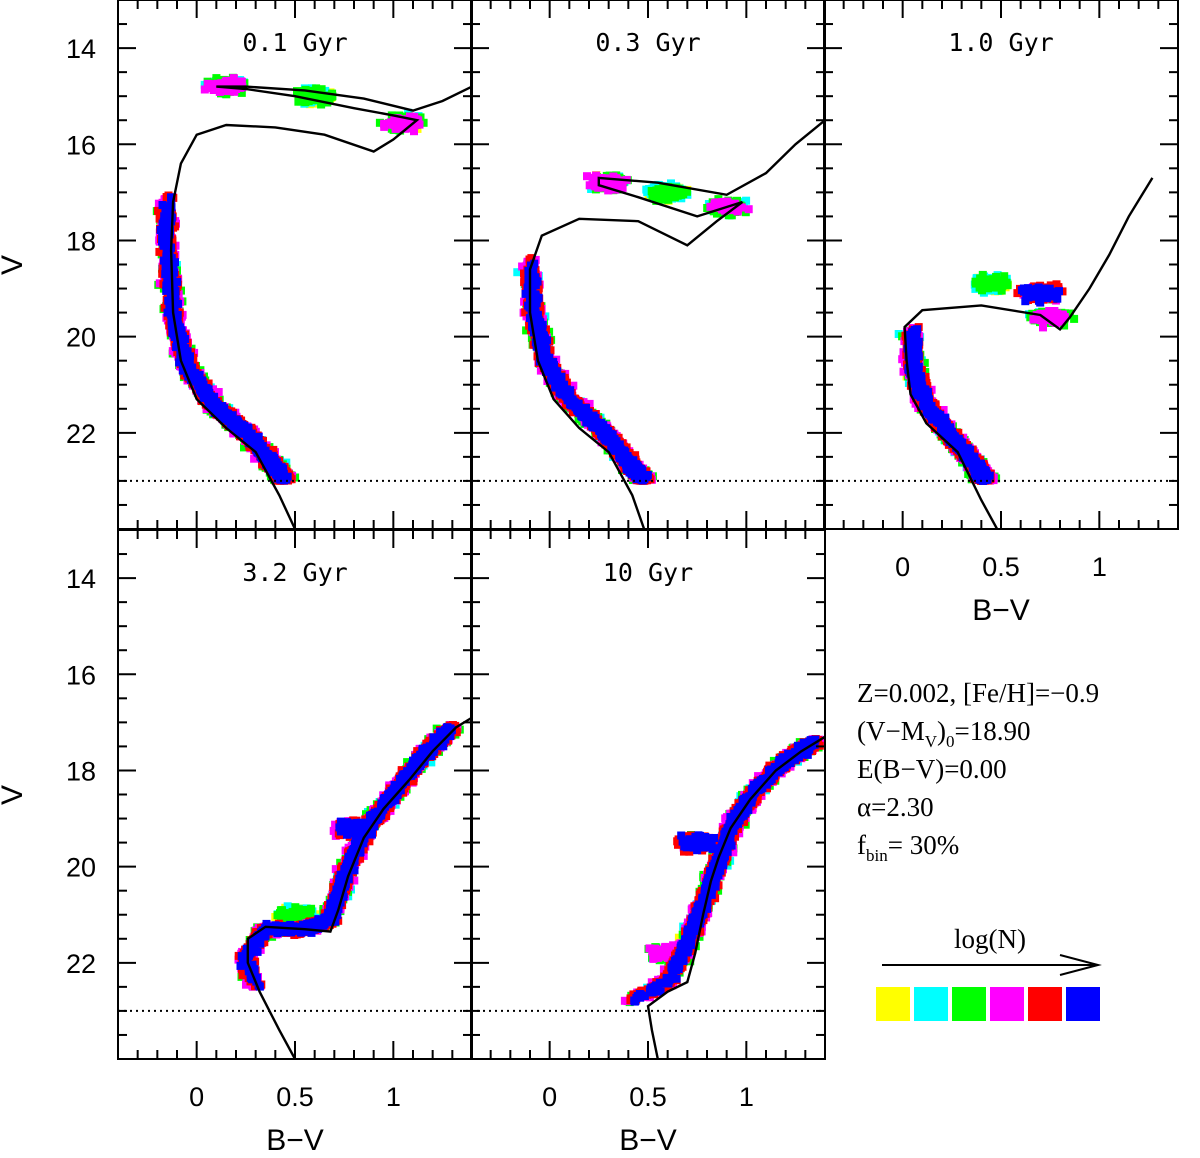 The height and width of the screenshot is (1158, 1200). I want to click on y-tick-label: 16, so click(81, 145).